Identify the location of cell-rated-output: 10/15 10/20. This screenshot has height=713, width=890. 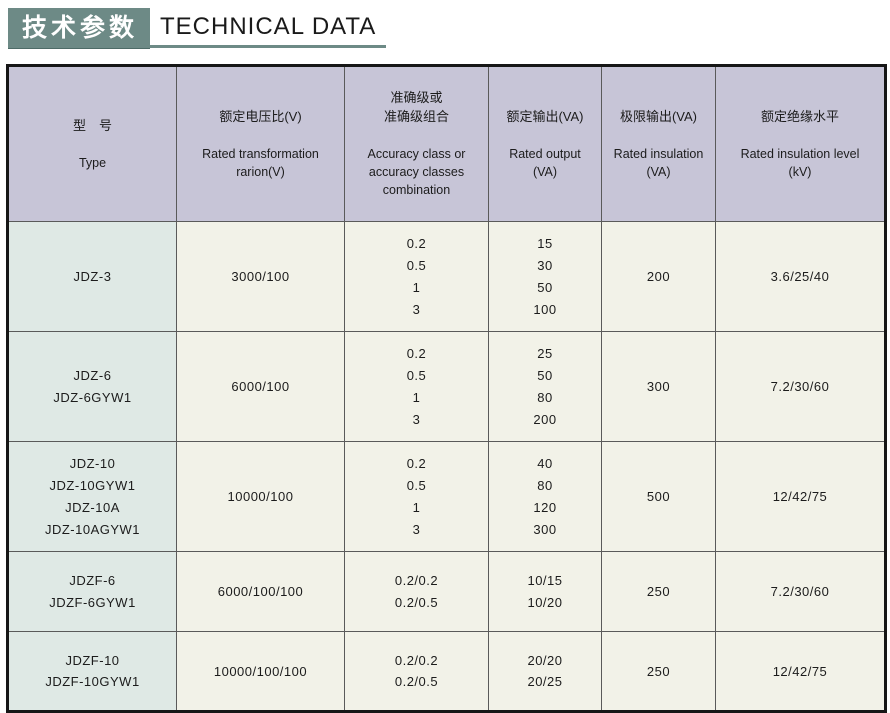
(545, 592).